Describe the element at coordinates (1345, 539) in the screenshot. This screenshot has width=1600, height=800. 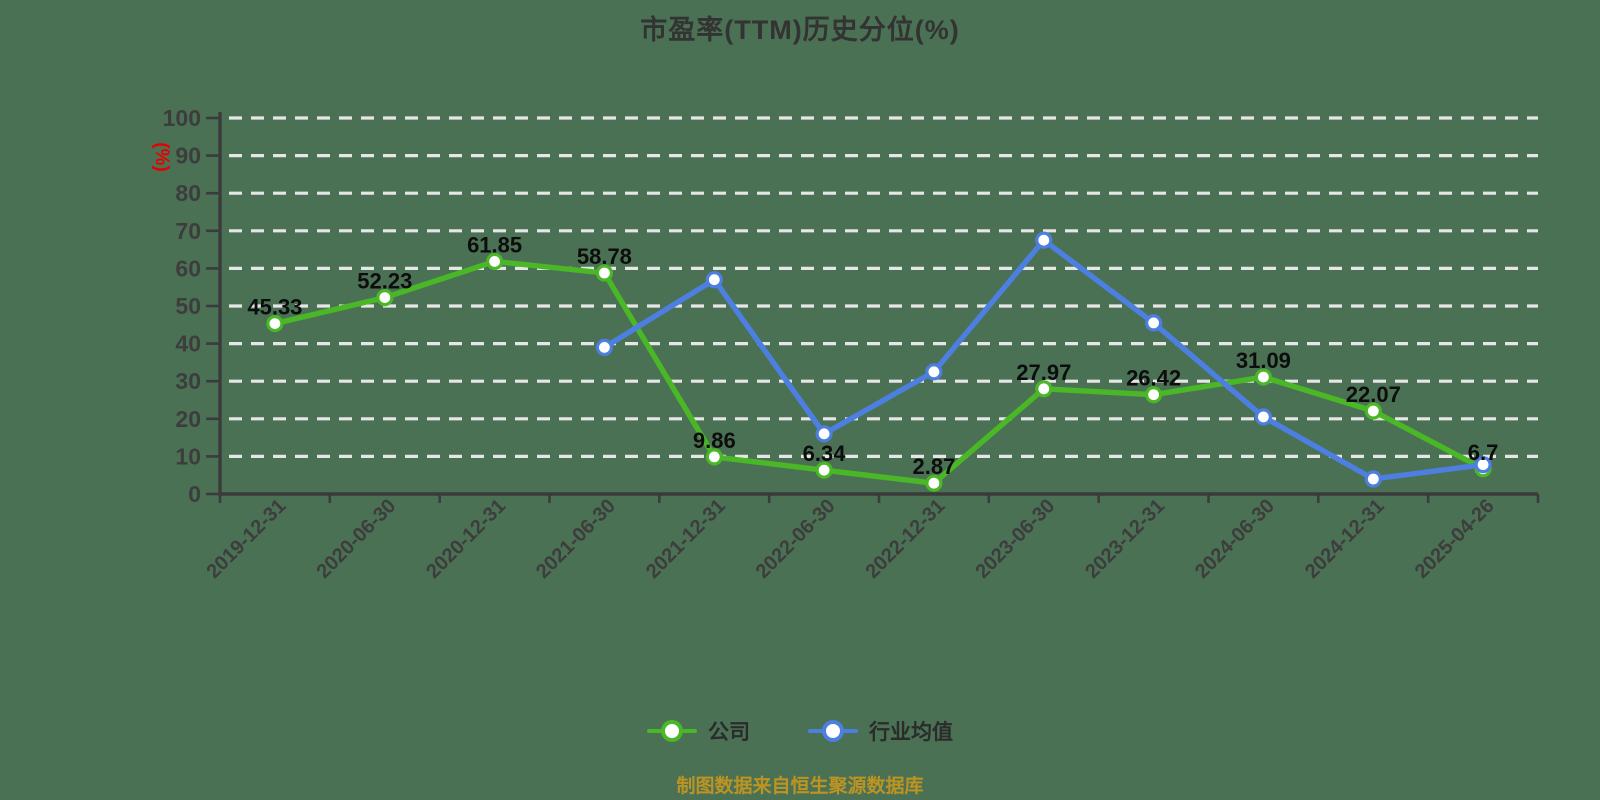
I see `x-tick-label: 2024-12-31` at that location.